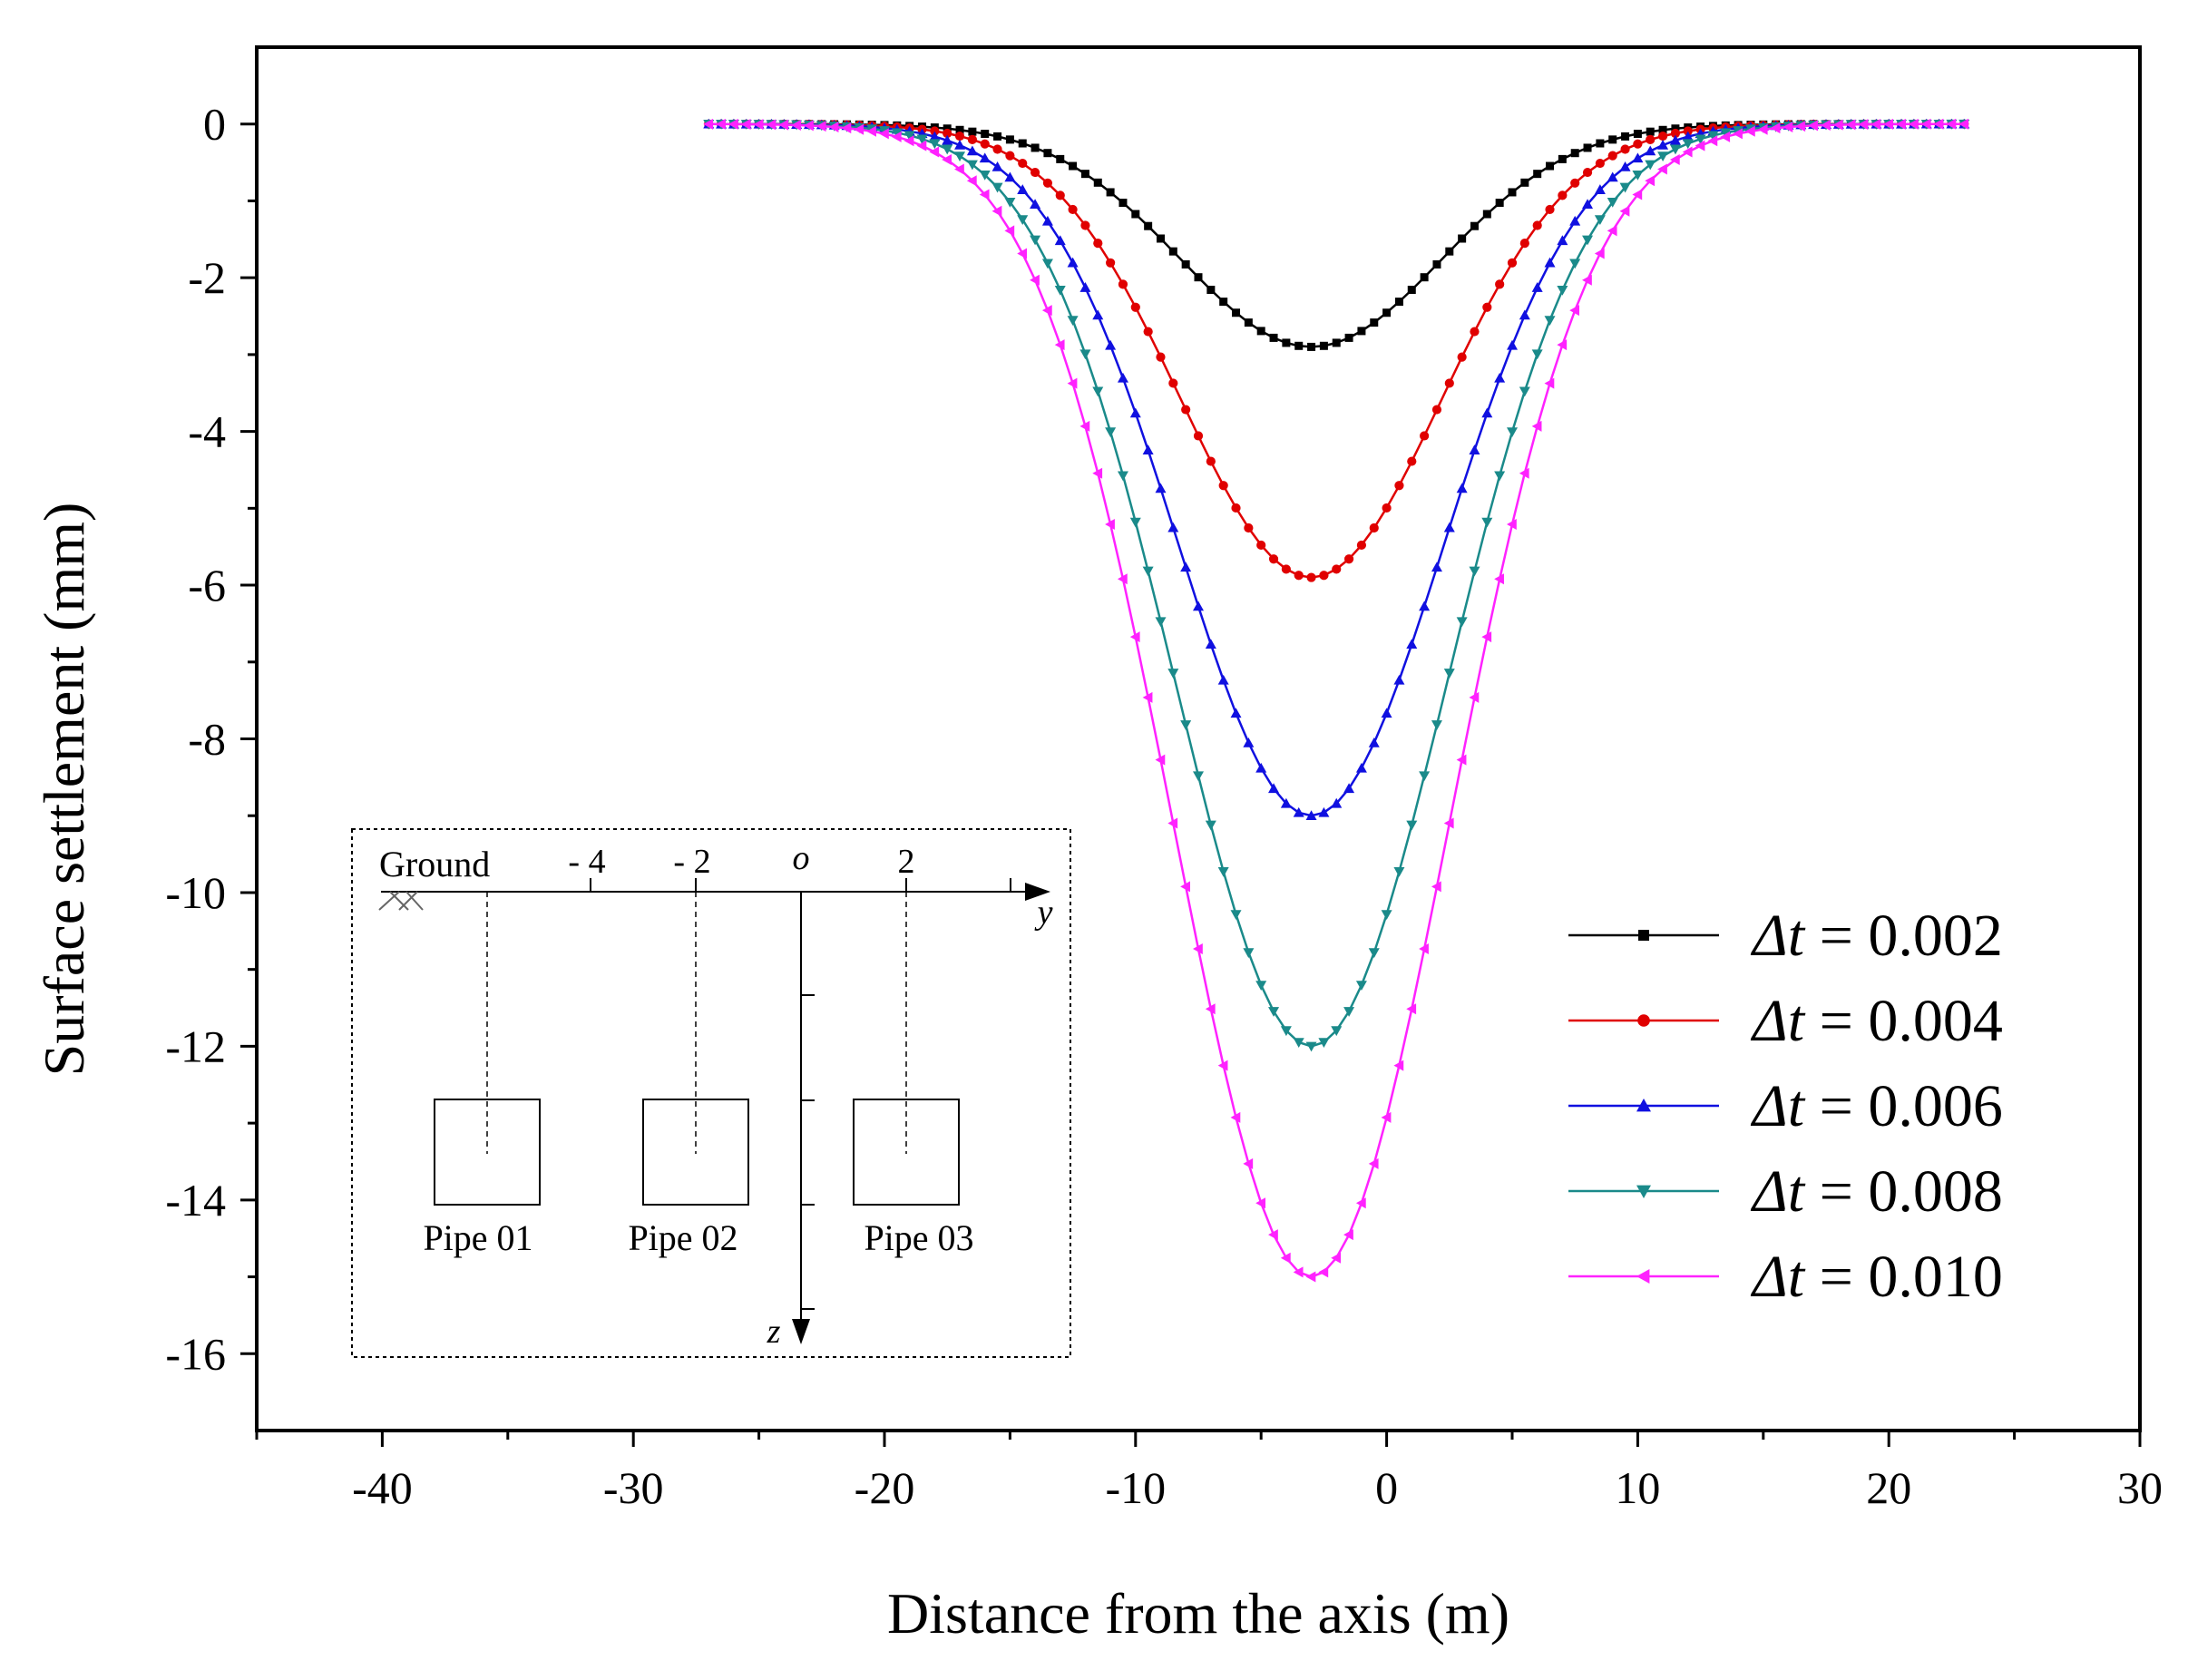 This screenshot has width=2188, height=1680. Describe the element at coordinates (906, 1152) in the screenshot. I see `pipe-03-box` at that location.